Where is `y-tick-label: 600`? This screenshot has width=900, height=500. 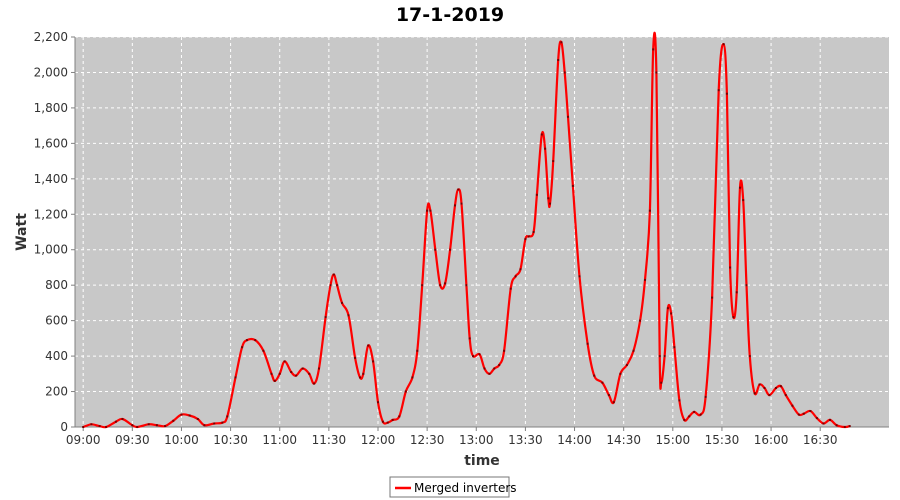 y-tick-label: 600 is located at coordinates (56, 321).